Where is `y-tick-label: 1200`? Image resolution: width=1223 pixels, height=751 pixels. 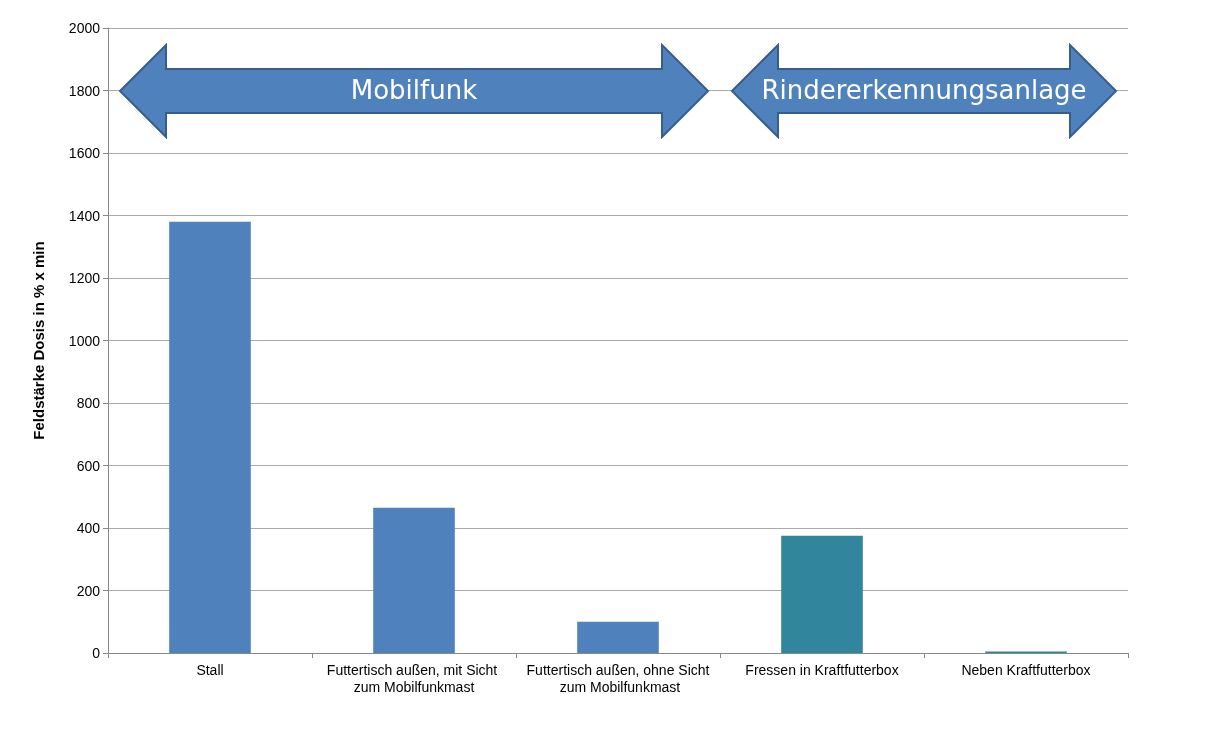 y-tick-label: 1200 is located at coordinates (84, 278).